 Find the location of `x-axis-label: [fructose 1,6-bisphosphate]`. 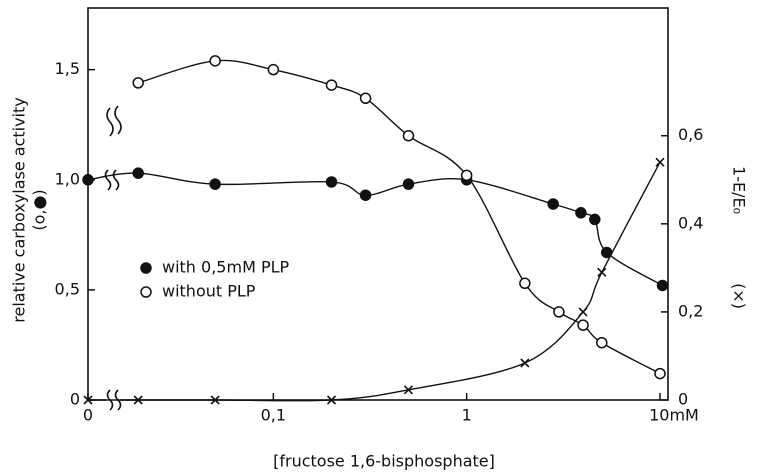

x-axis-label: [fructose 1,6-bisphosphate] is located at coordinates (384, 461).